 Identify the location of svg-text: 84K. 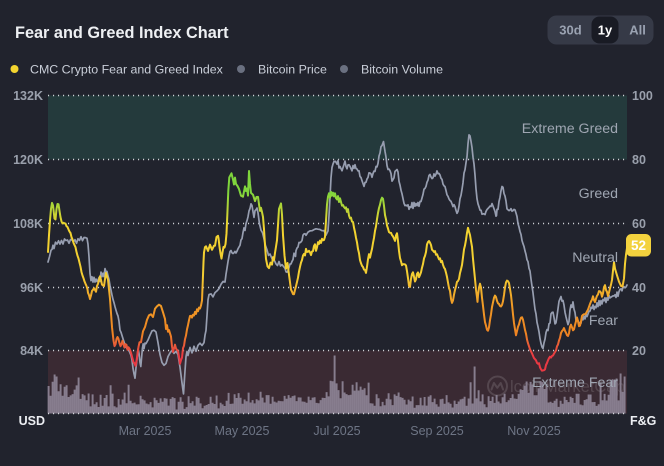
(31, 351).